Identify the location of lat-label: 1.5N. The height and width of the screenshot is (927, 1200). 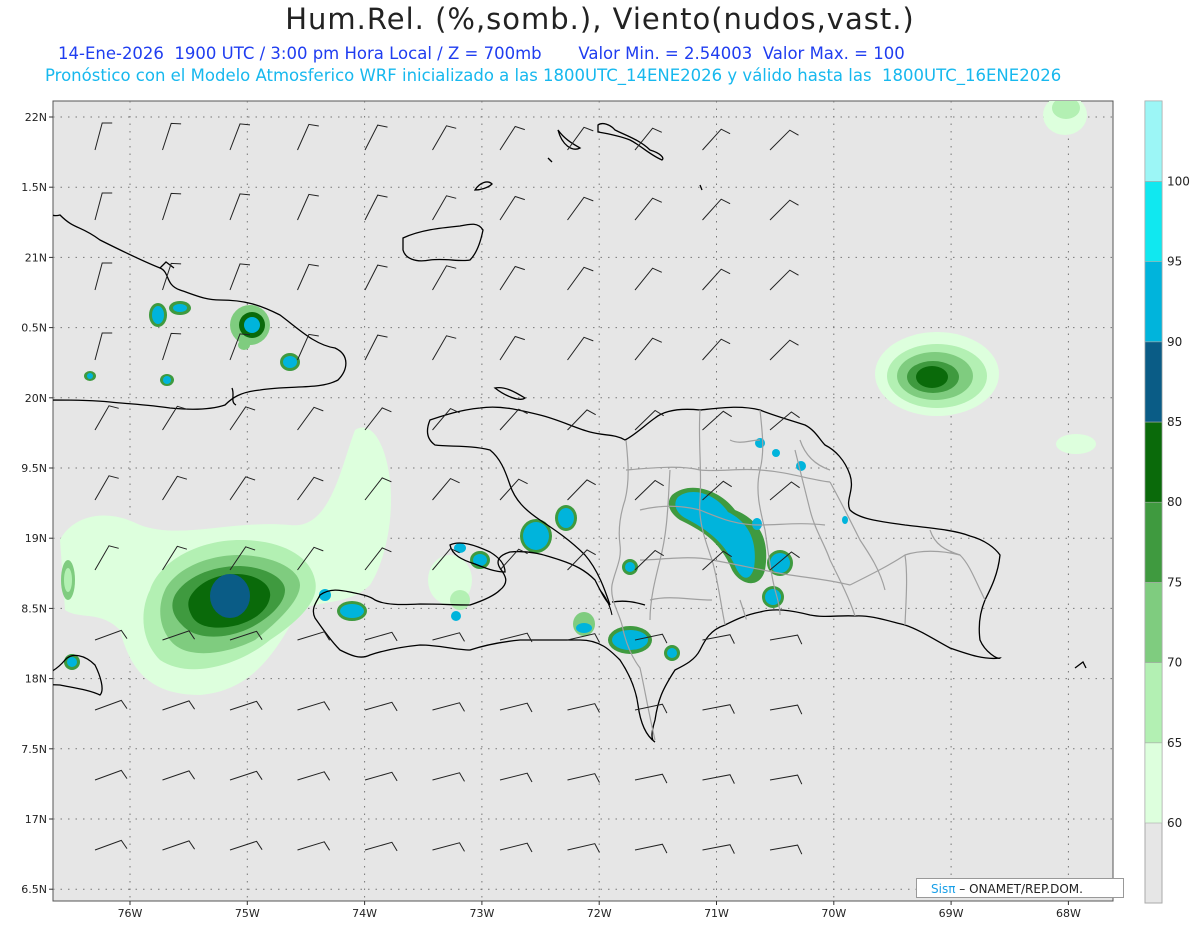
(34, 187).